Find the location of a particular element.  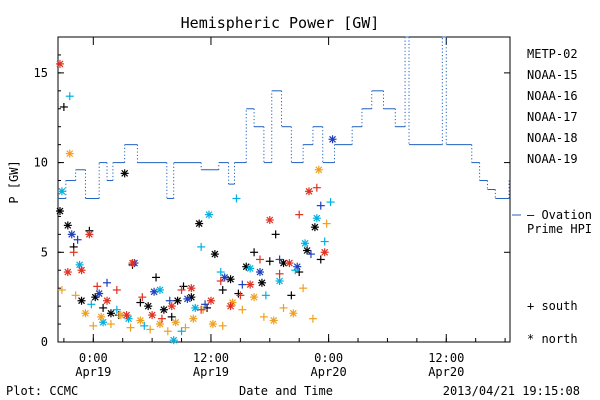

x-tick-label-date: Apr19 is located at coordinates (93, 372).